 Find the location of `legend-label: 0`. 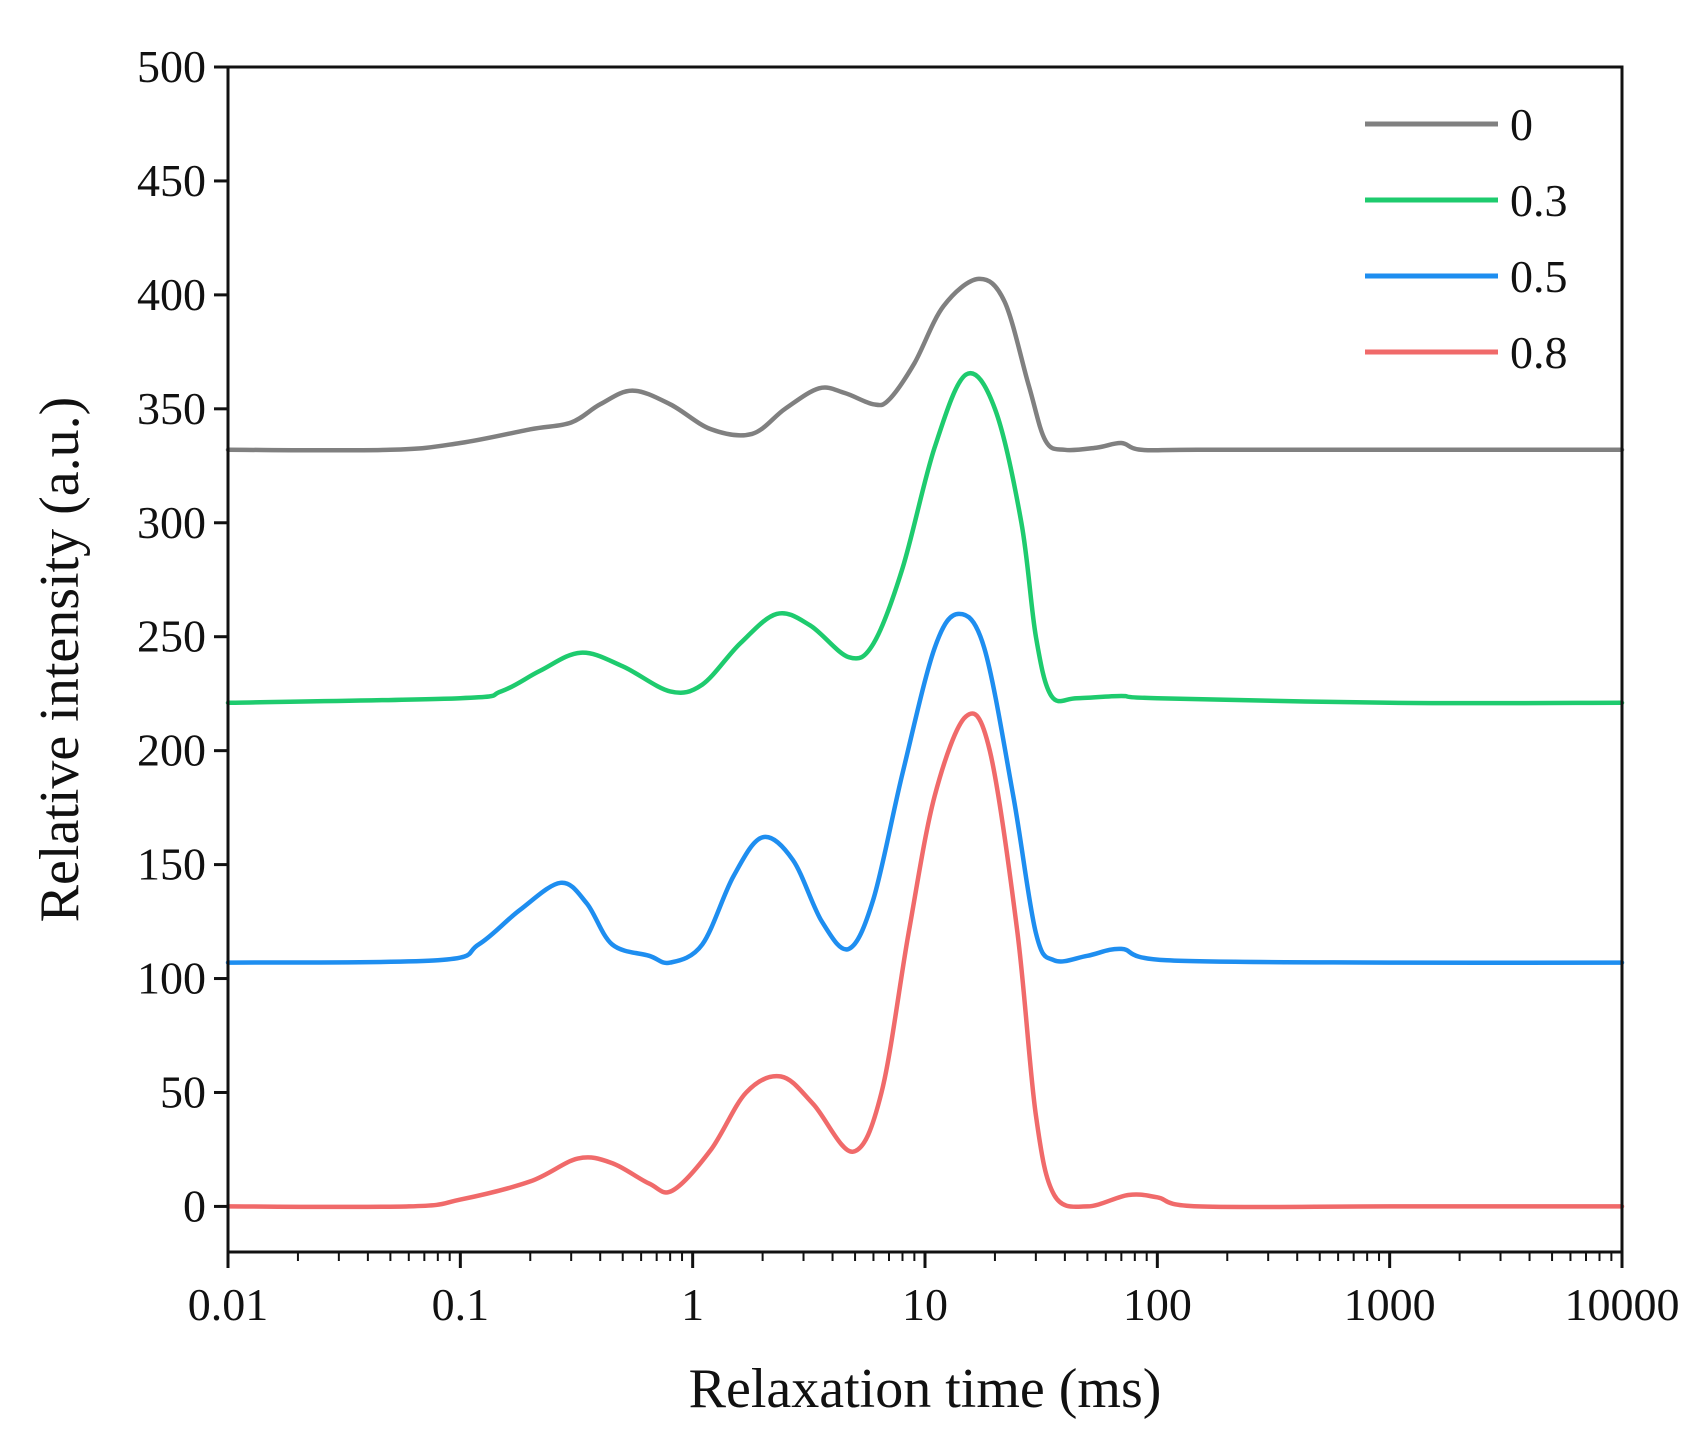

legend-label: 0 is located at coordinates (1521, 124).